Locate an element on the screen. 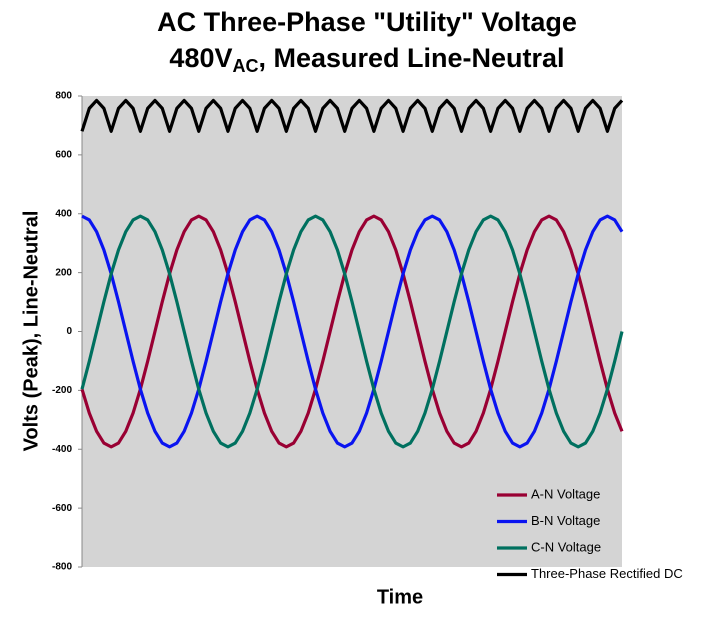 Image resolution: width=718 pixels, height=620 pixels. legend-label: Three-Phase Rectified DC is located at coordinates (607, 573).